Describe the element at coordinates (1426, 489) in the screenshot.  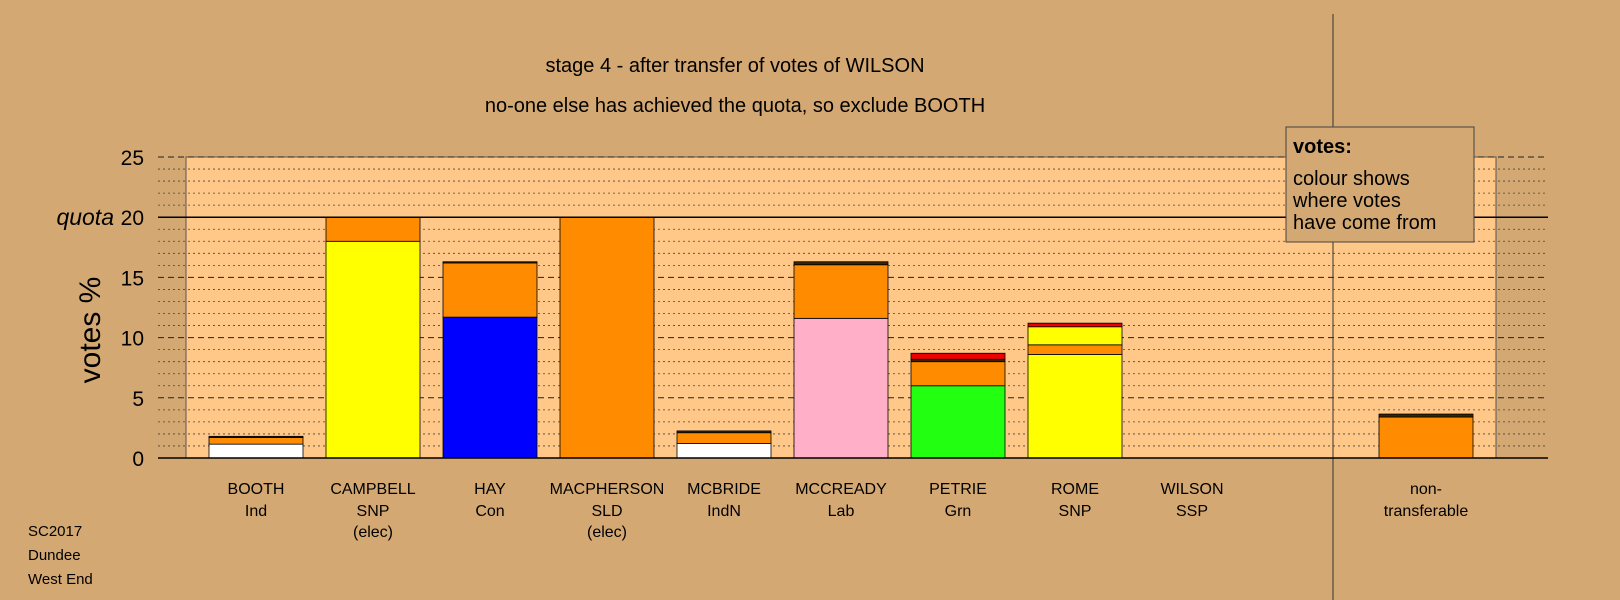
I see `nontransferable-label: non-` at that location.